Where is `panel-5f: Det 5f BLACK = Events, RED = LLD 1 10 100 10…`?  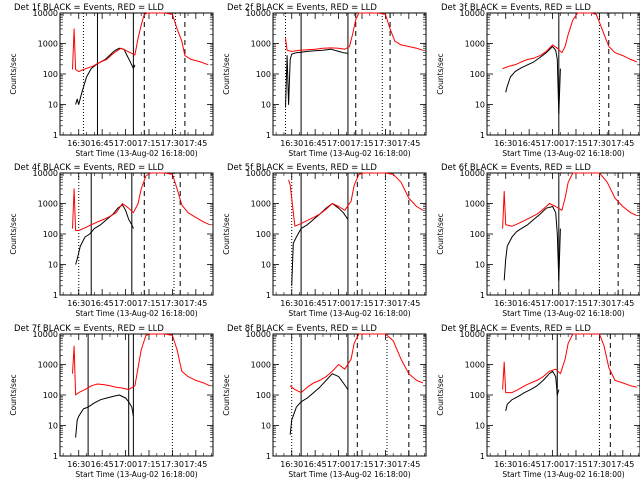 panel-5f: Det 5f BLACK = Events, RED = LLD 1 10 100 10… is located at coordinates (324, 240).